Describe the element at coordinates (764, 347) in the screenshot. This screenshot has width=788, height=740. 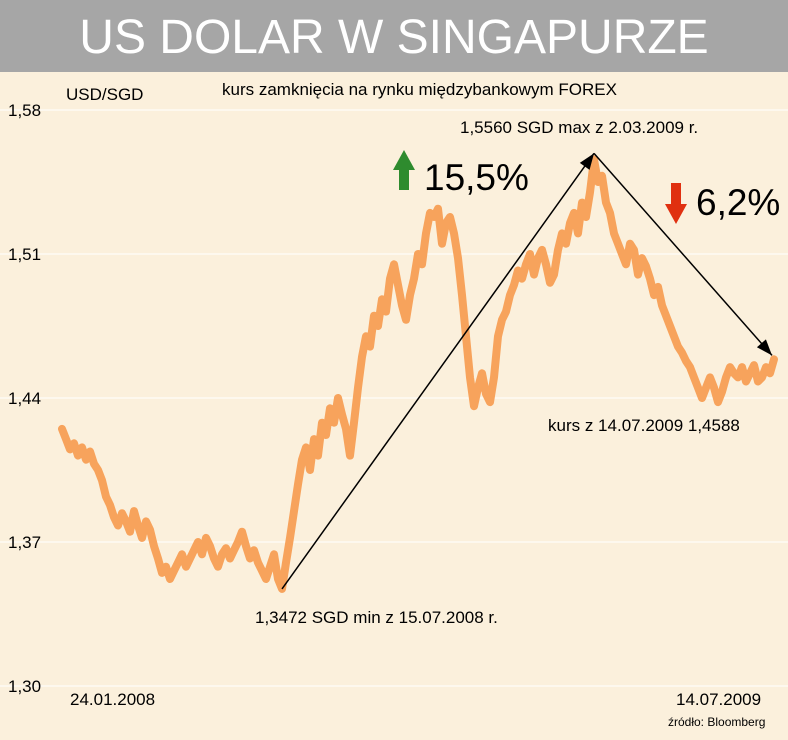
I see `fall-arrow-head` at that location.